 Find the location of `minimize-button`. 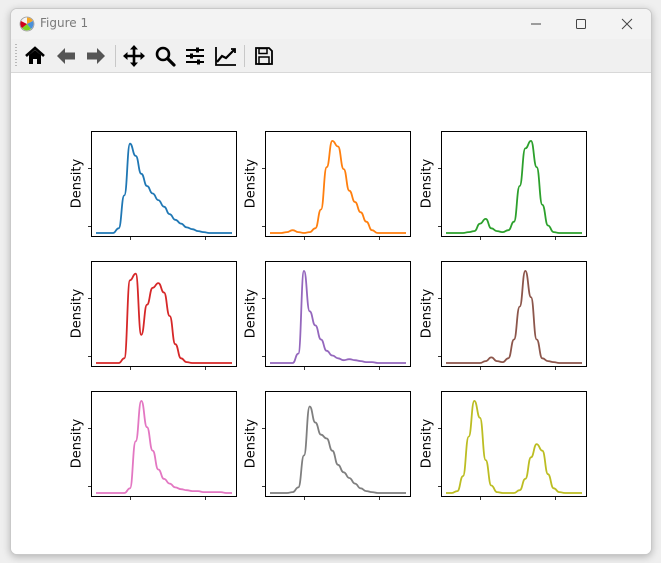

minimize-button is located at coordinates (536, 24).